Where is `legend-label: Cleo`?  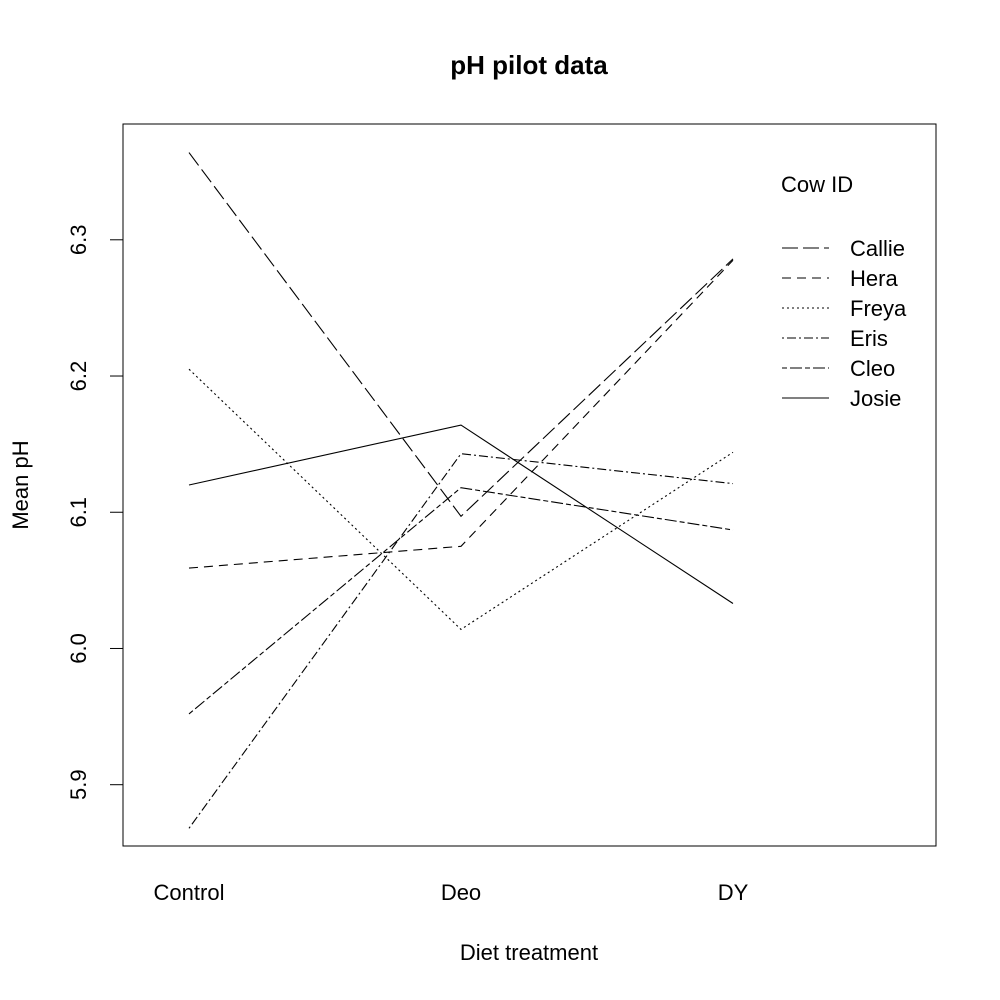
legend-label: Cleo is located at coordinates (872, 368).